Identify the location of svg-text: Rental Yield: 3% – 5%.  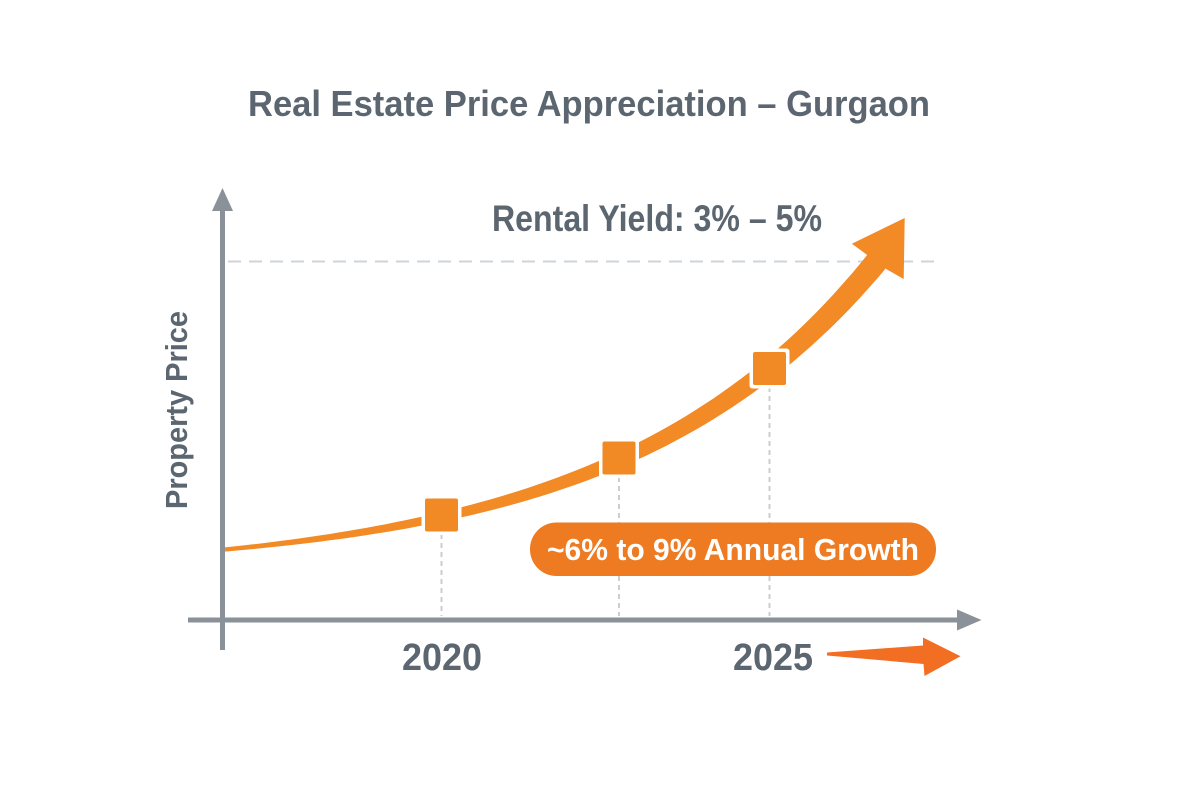
(657, 218).